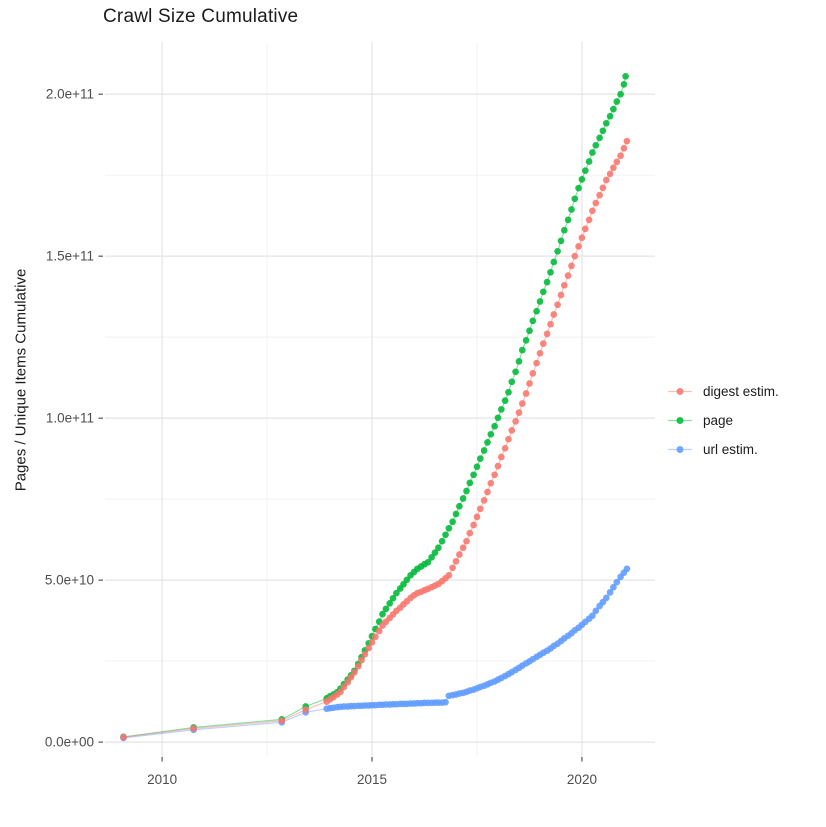 The height and width of the screenshot is (827, 826). I want to click on series-points-url-estim-, so click(375, 653).